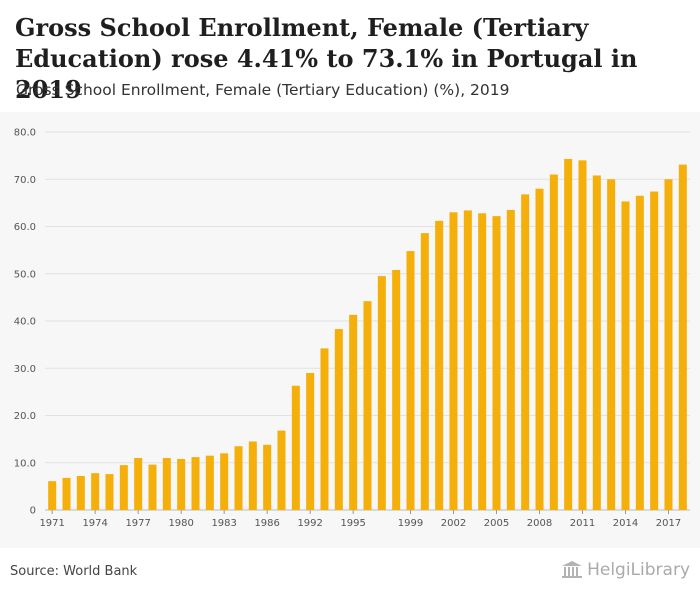 This screenshot has height=596, width=700. What do you see at coordinates (496, 363) in the screenshot?
I see `bar-2005` at bounding box center [496, 363].